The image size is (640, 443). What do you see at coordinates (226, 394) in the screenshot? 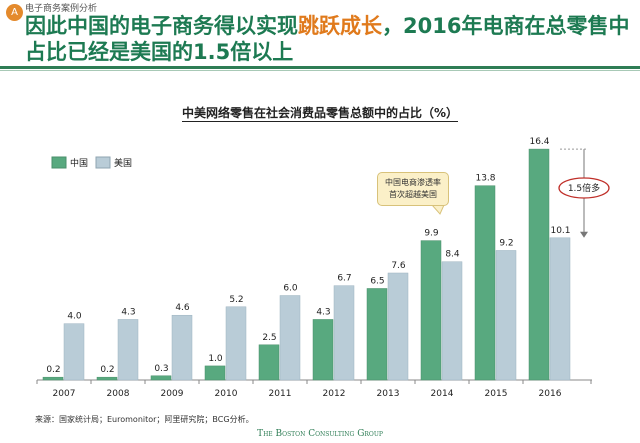
I see `x-tick-label: 2010` at bounding box center [226, 394].